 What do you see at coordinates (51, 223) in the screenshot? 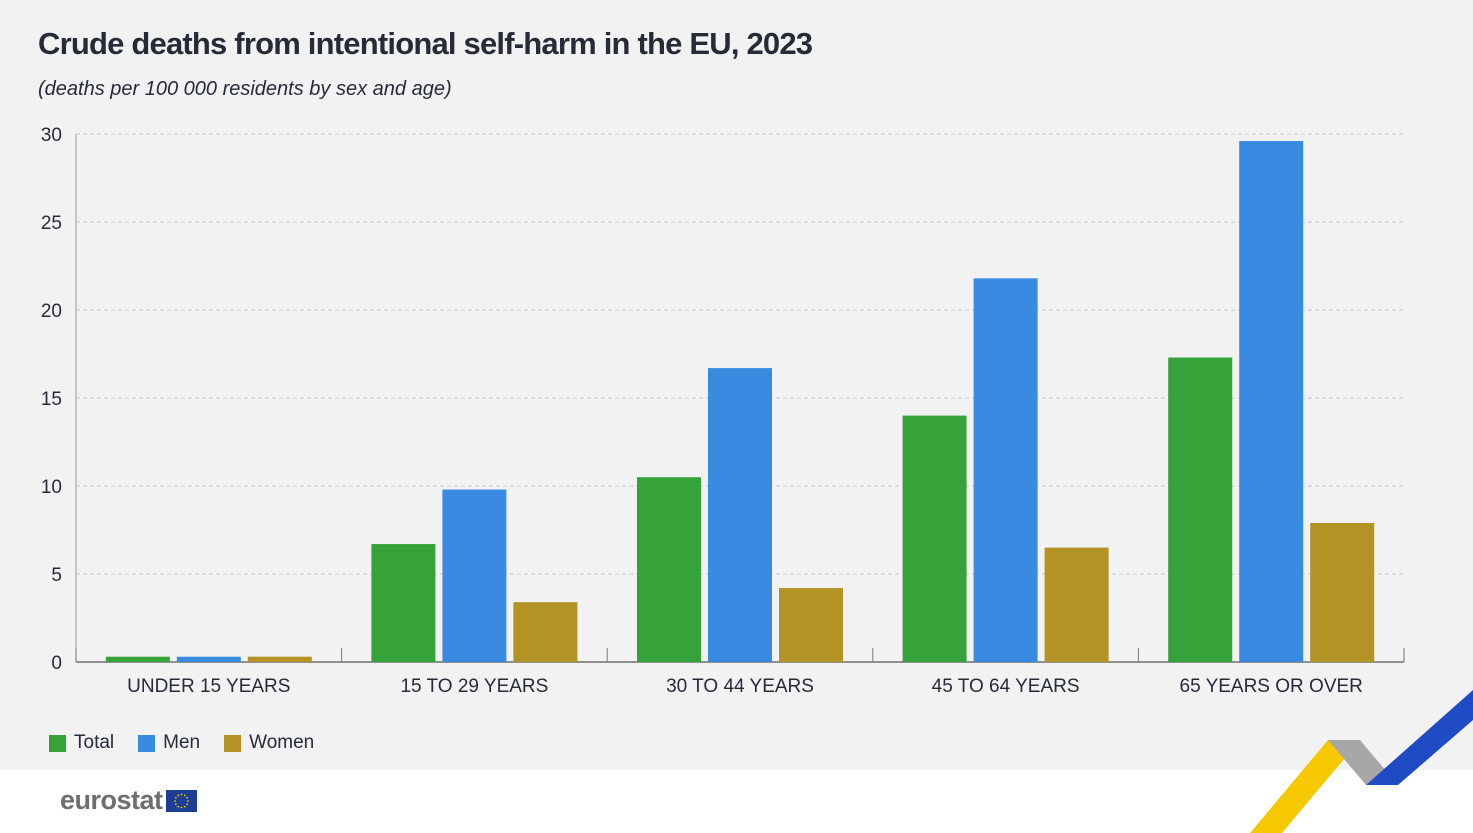
I see `y-tick-label: 25` at bounding box center [51, 223].